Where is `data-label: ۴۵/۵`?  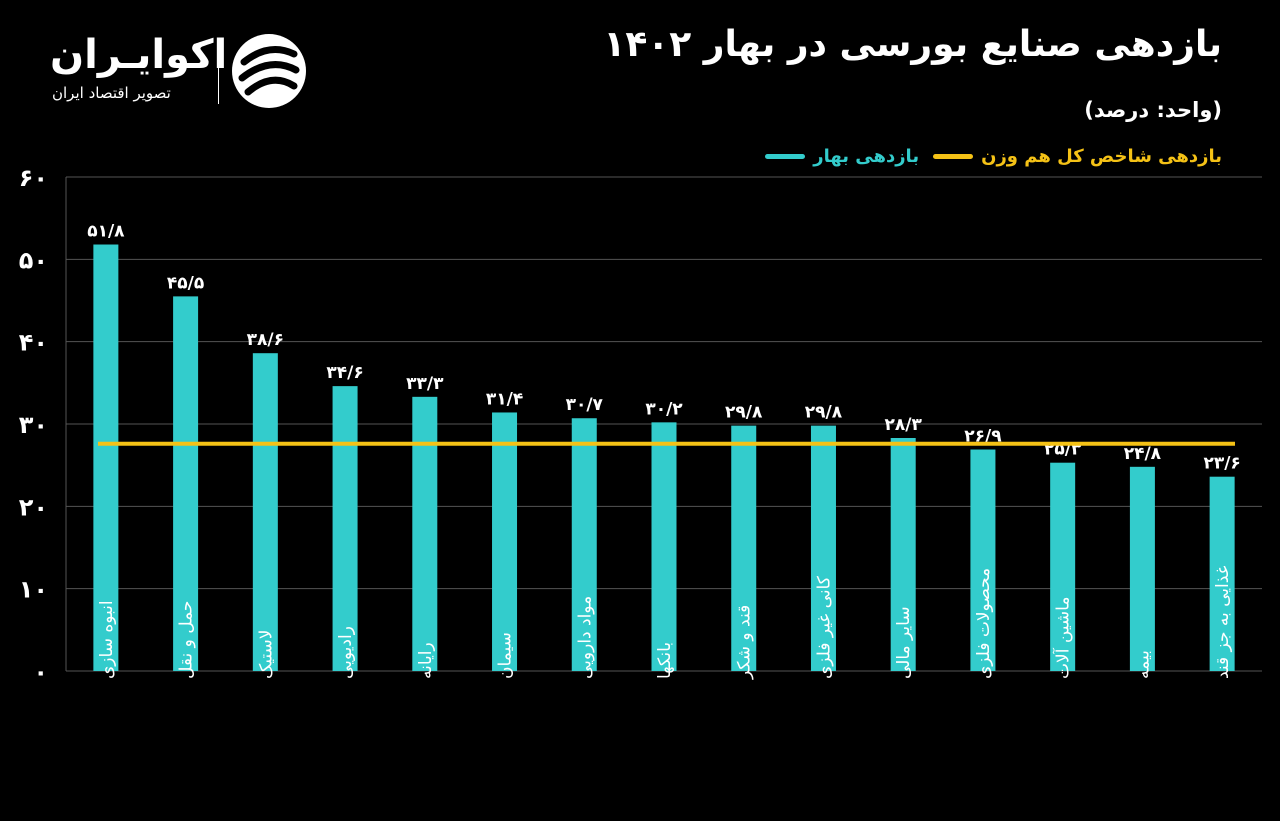 data-label: ۴۵/۵ is located at coordinates (185, 283).